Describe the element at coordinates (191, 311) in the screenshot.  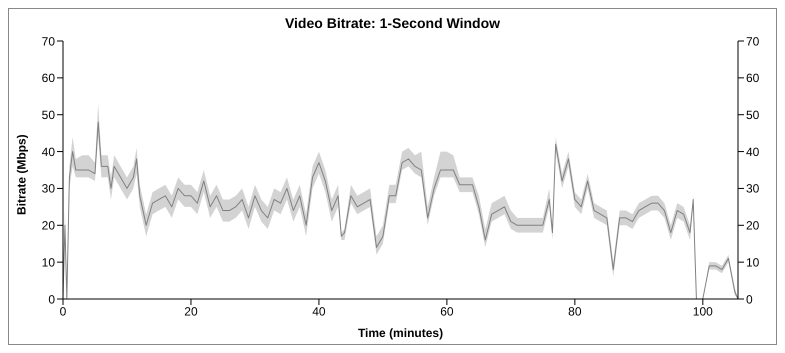
I see `x-tick-label: 20` at that location.